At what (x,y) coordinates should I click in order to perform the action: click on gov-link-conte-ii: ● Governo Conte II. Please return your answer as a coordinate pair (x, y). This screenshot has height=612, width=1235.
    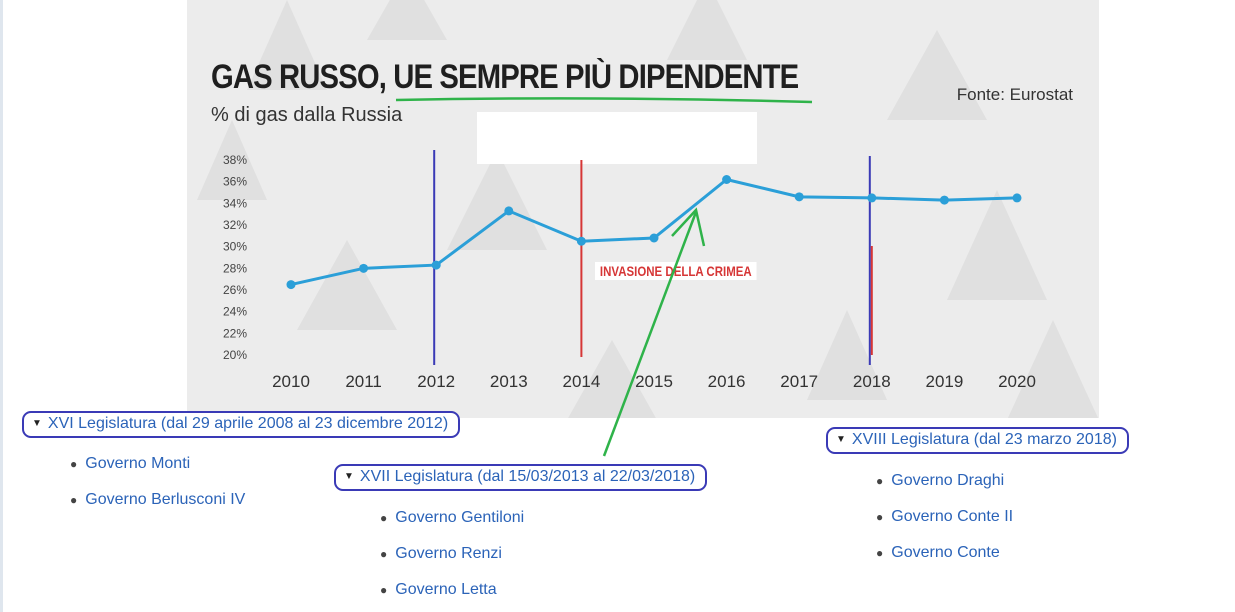
    Looking at the image, I should click on (944, 517).